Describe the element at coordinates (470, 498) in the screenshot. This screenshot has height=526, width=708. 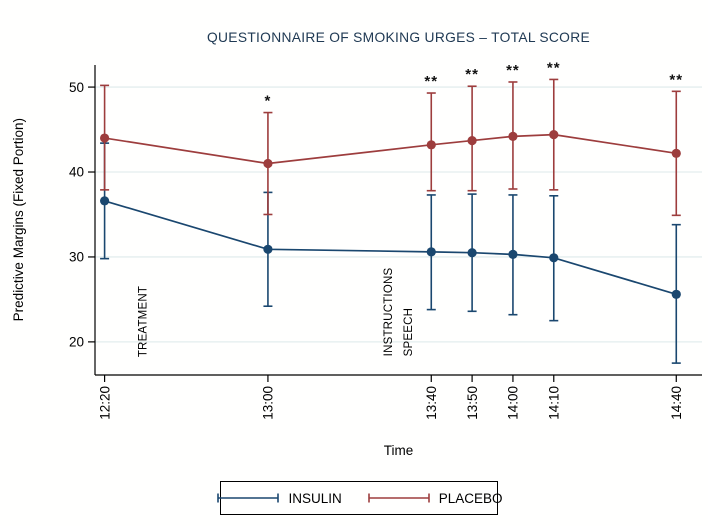
I see `legend-label-placebo: PLACEBO` at that location.